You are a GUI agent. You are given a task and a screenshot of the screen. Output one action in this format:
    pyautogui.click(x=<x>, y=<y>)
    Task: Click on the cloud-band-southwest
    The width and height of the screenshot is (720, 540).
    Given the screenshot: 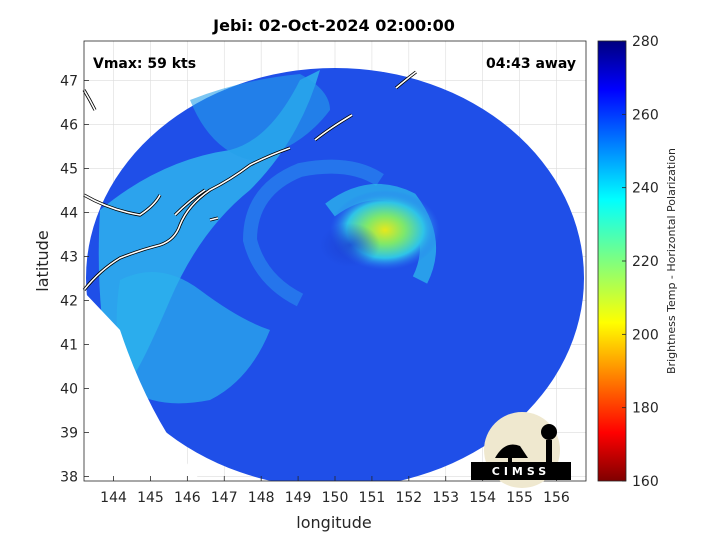 What is the action you would take?
    pyautogui.click(x=193, y=338)
    